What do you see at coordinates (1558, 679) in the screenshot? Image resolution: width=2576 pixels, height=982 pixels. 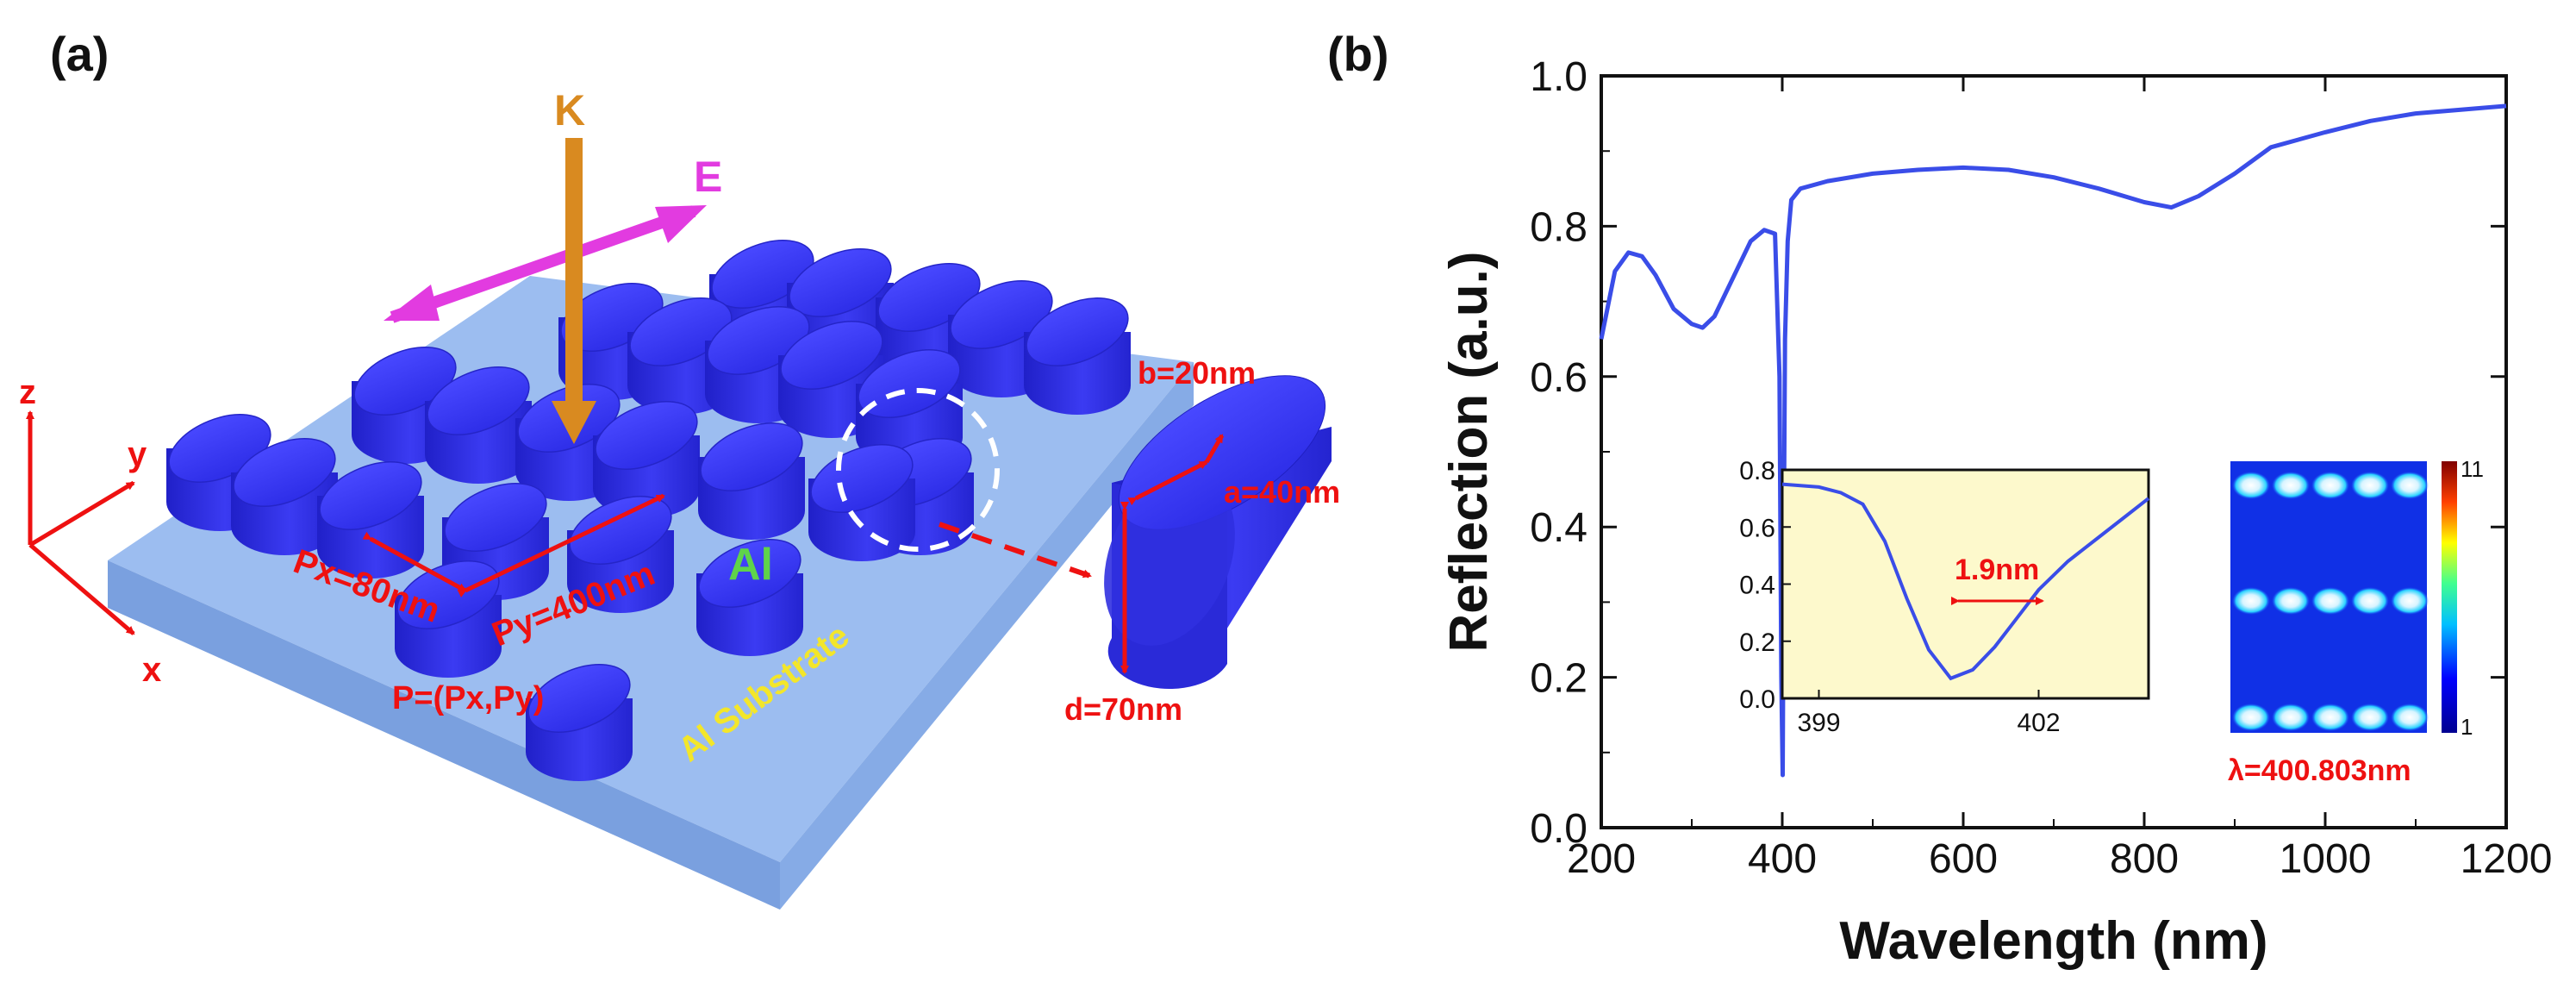 I see `y-tick-label: 0.2` at bounding box center [1558, 679].